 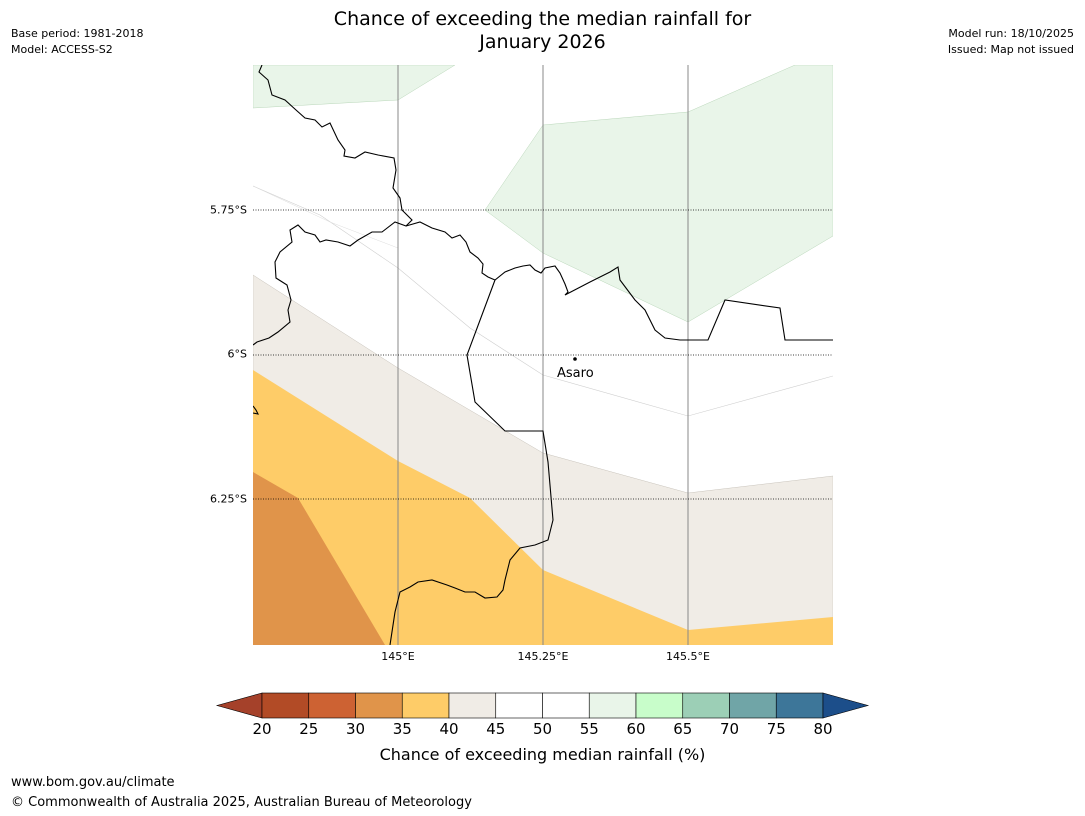 I want to click on lat-label-5-75: 5.75°S, so click(x=228, y=210).